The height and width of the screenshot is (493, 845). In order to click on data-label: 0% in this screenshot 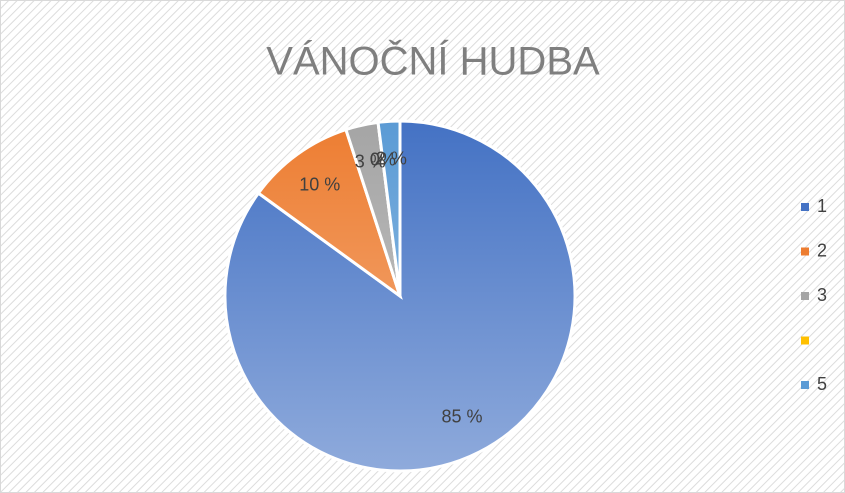, I will do `click(383, 159)`.